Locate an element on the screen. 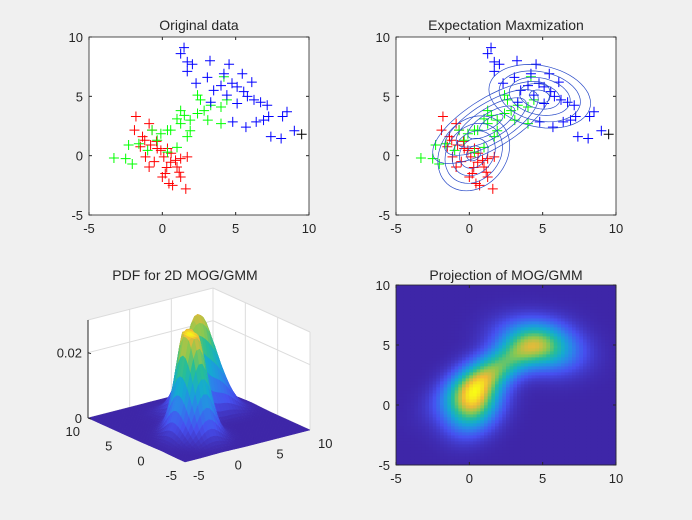  gaussian-contour-ellipse is located at coordinates (539, 96).